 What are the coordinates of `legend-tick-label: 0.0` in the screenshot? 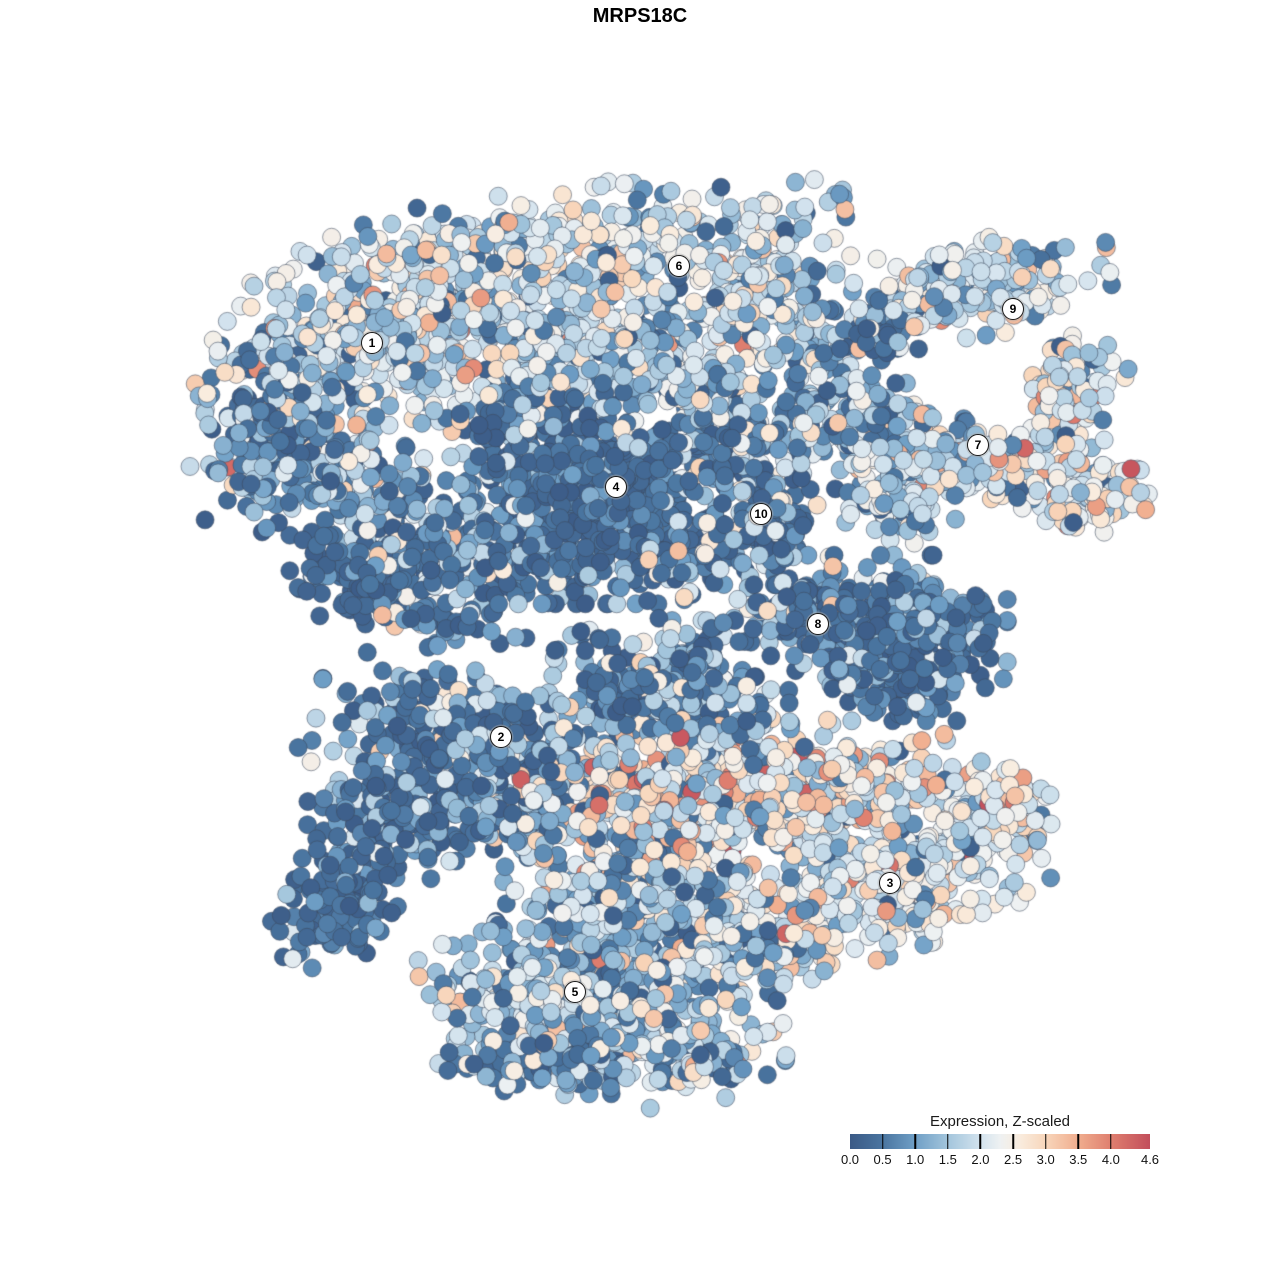 It's located at (850, 1159).